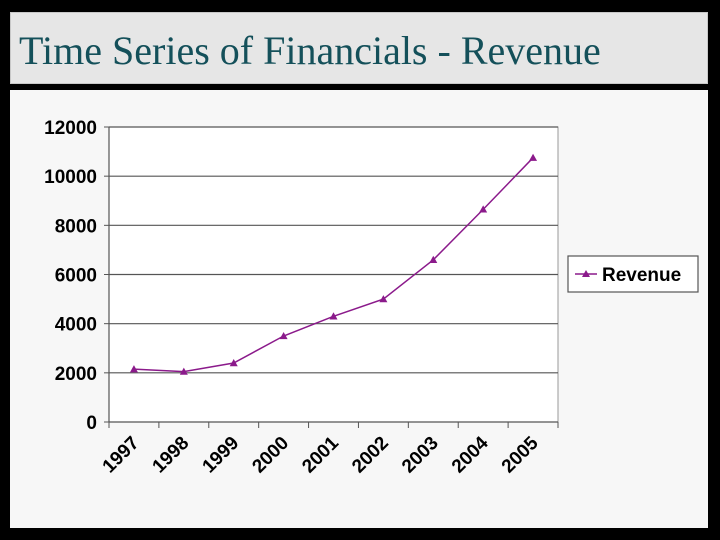  What do you see at coordinates (76, 325) in the screenshot?
I see `y-tick-label-4000: 4000` at bounding box center [76, 325].